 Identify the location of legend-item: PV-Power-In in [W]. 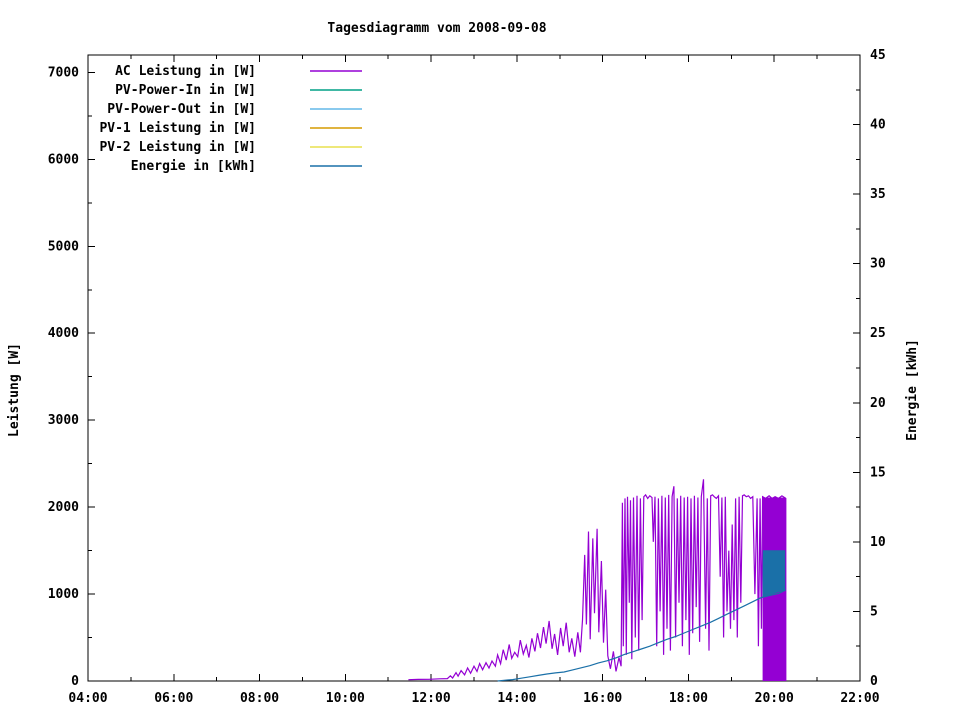
(238, 90).